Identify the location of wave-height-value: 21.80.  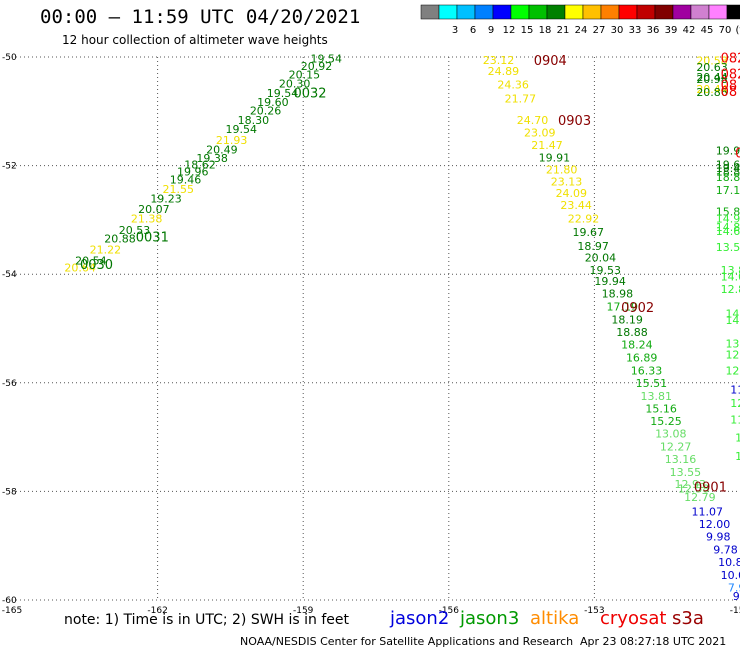
(562, 170).